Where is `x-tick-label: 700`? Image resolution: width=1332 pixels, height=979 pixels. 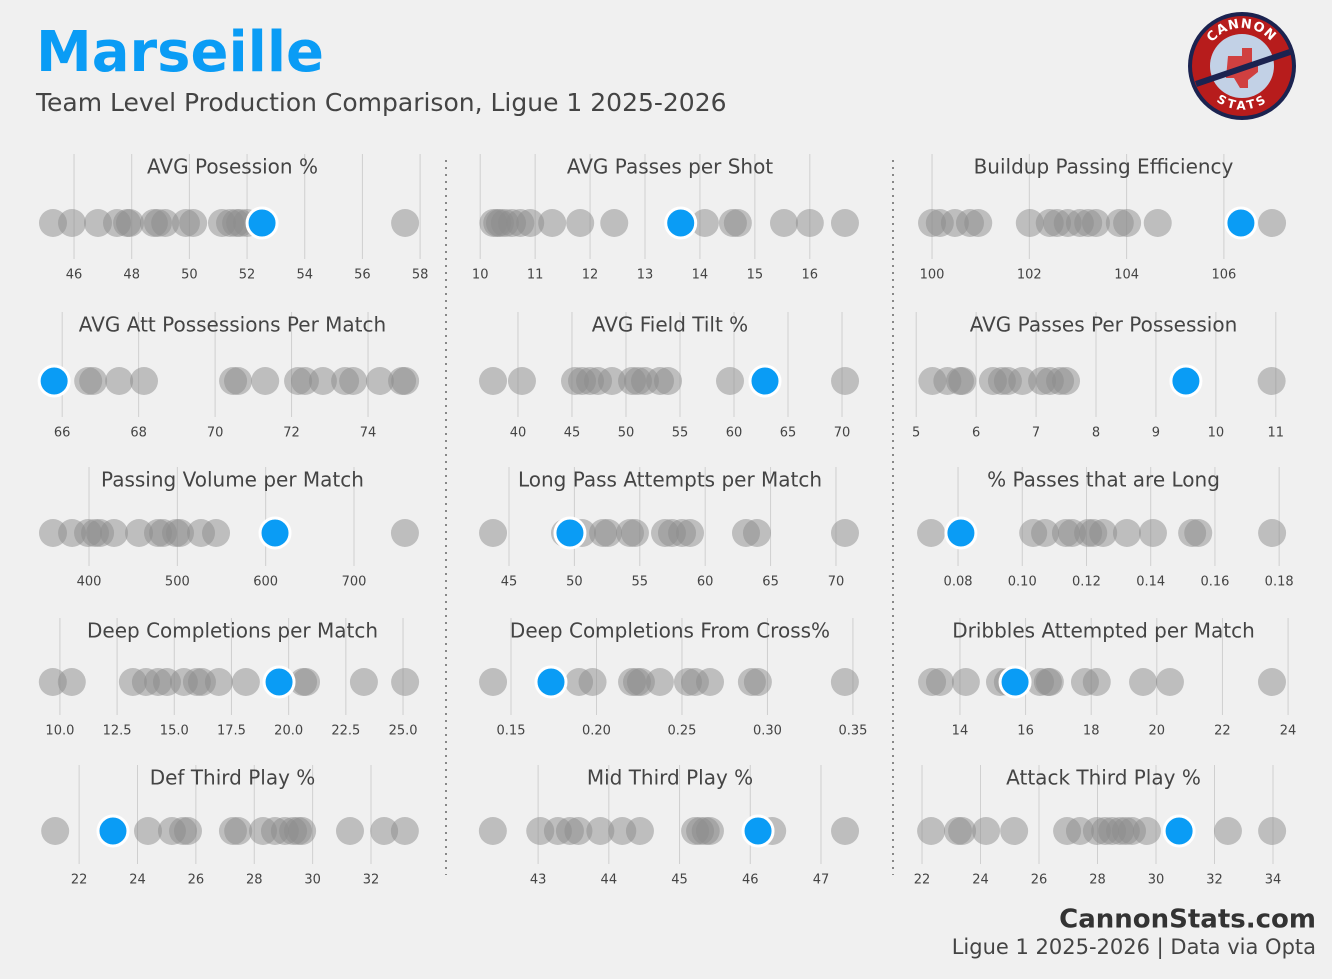 x-tick-label: 700 is located at coordinates (354, 582).